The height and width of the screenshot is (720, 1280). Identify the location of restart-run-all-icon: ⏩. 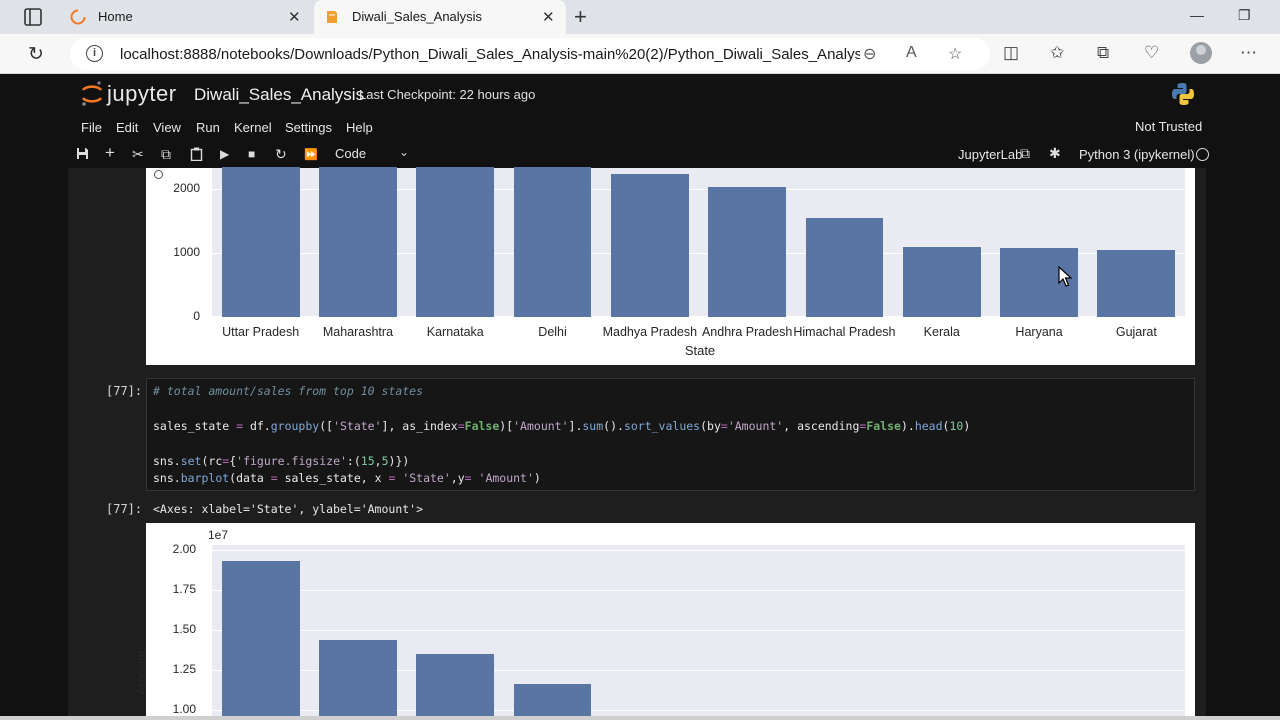
(311, 155).